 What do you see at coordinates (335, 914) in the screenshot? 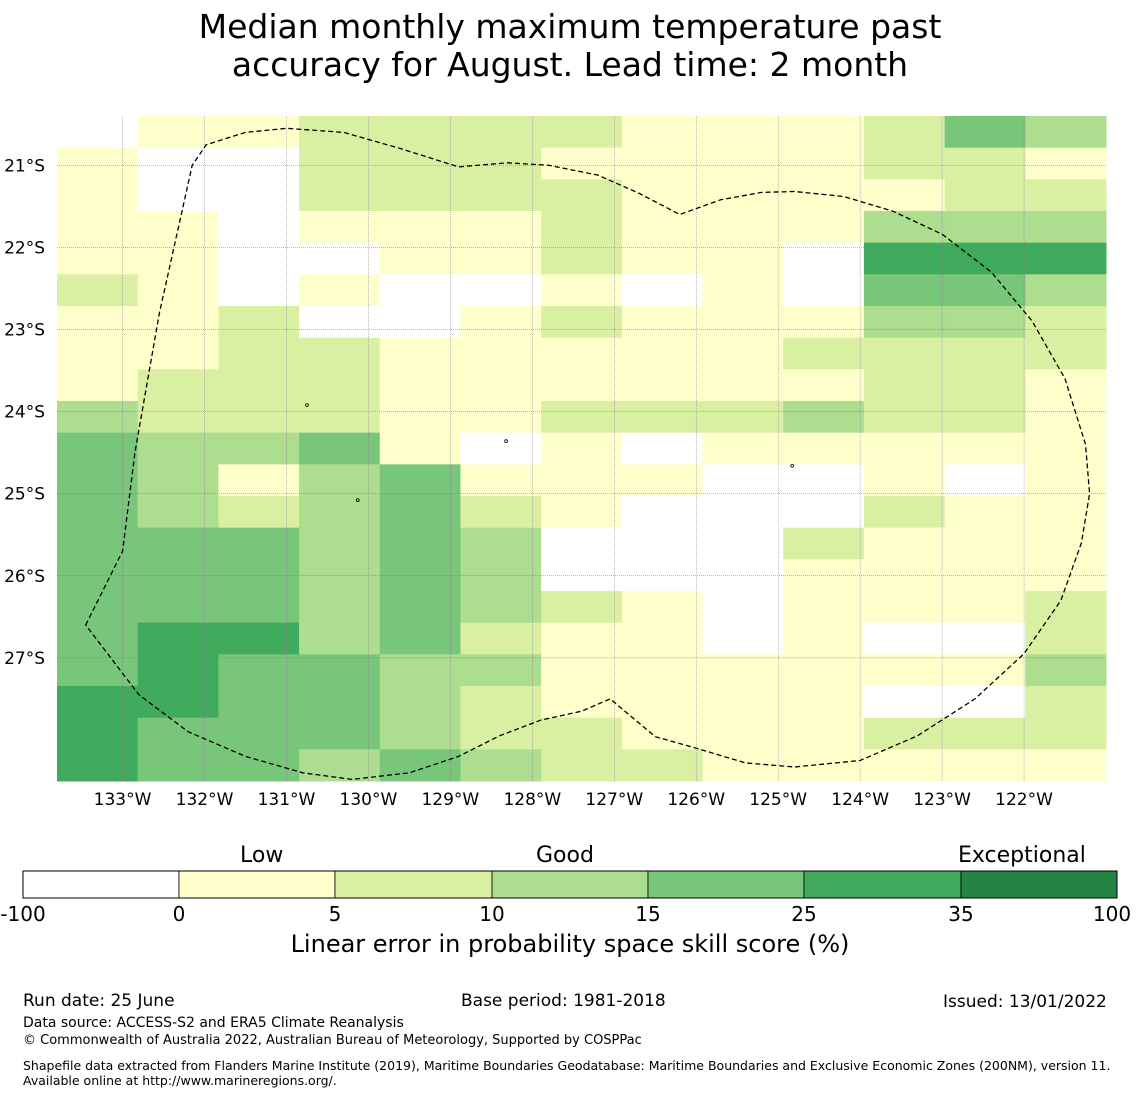
I see `colorbar-tick: 5` at bounding box center [335, 914].